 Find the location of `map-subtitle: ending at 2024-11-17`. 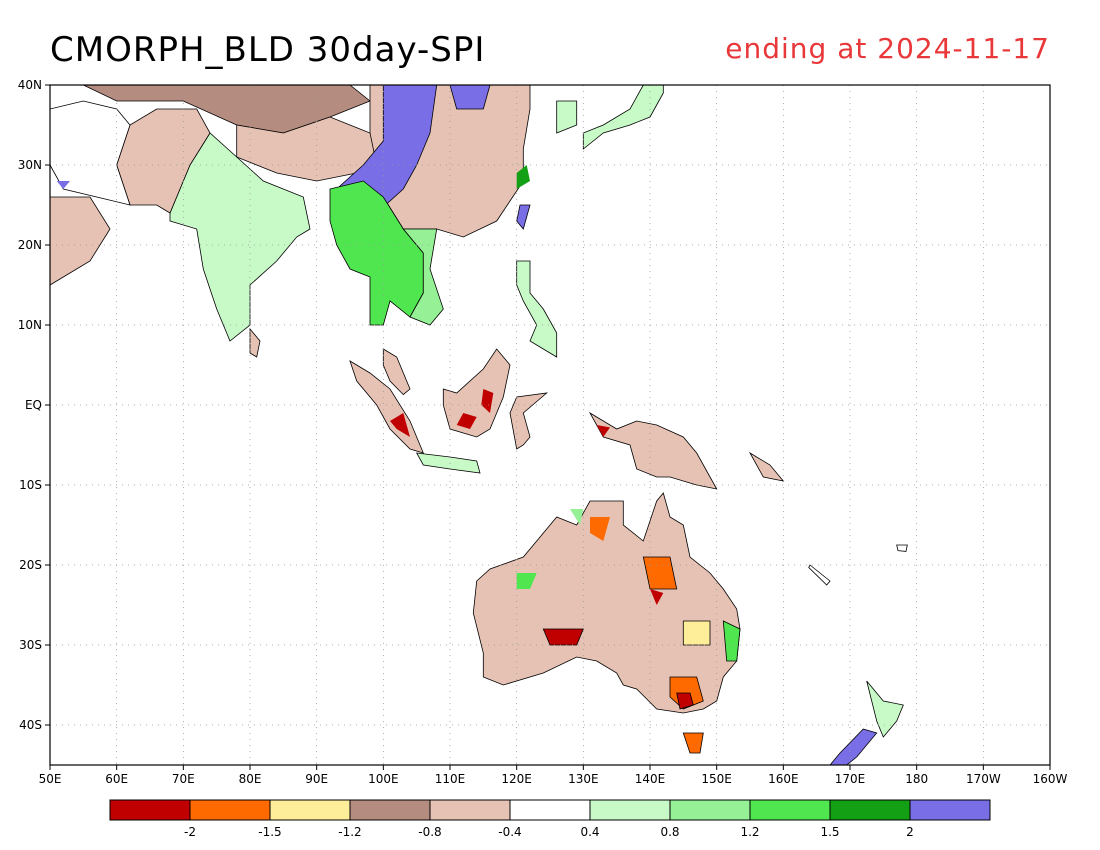

map-subtitle: ending at 2024-11-17 is located at coordinates (887, 48).